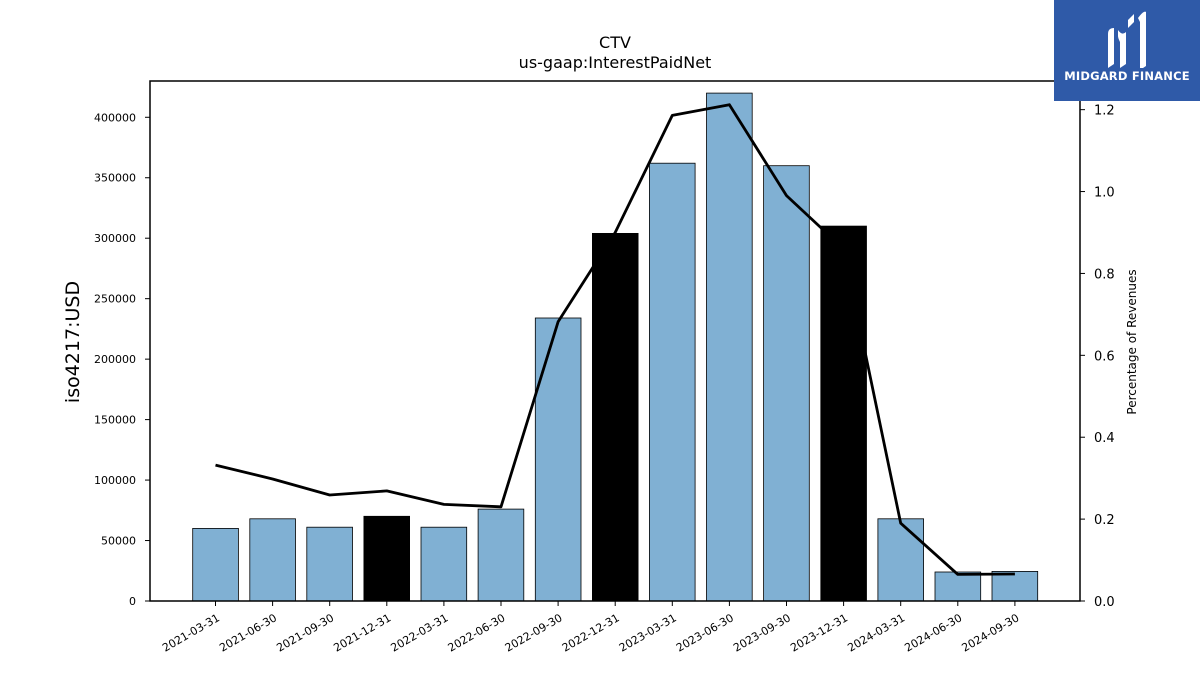 This screenshot has height=675, width=1200. What do you see at coordinates (115, 238) in the screenshot?
I see `y-tick-label: 300000` at bounding box center [115, 238].